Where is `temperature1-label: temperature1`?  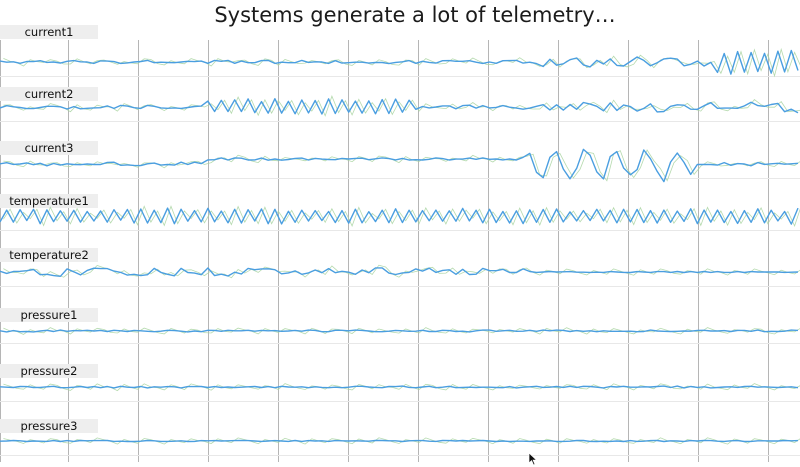
temperature1-label: temperature1 is located at coordinates (49, 201).